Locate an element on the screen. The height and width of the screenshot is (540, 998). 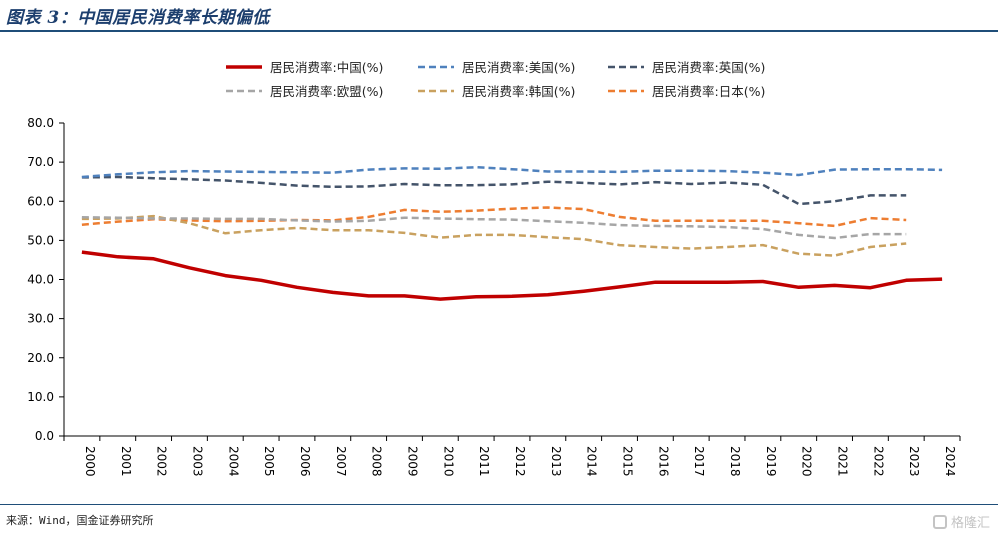
y-tick-label: 40.0 is located at coordinates (40, 280).